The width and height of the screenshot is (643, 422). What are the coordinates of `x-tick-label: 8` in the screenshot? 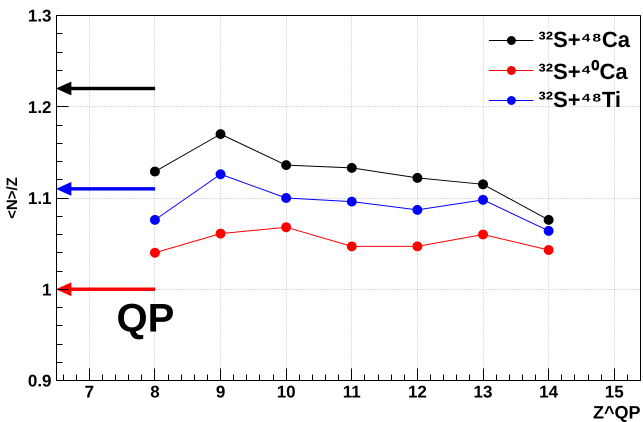 It's located at (155, 392).